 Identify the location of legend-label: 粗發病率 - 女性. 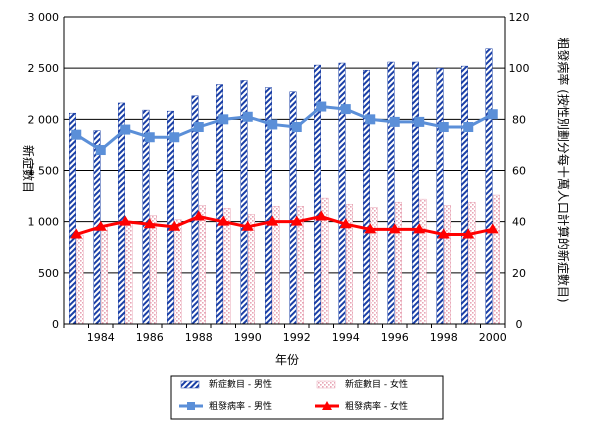
(376, 406).